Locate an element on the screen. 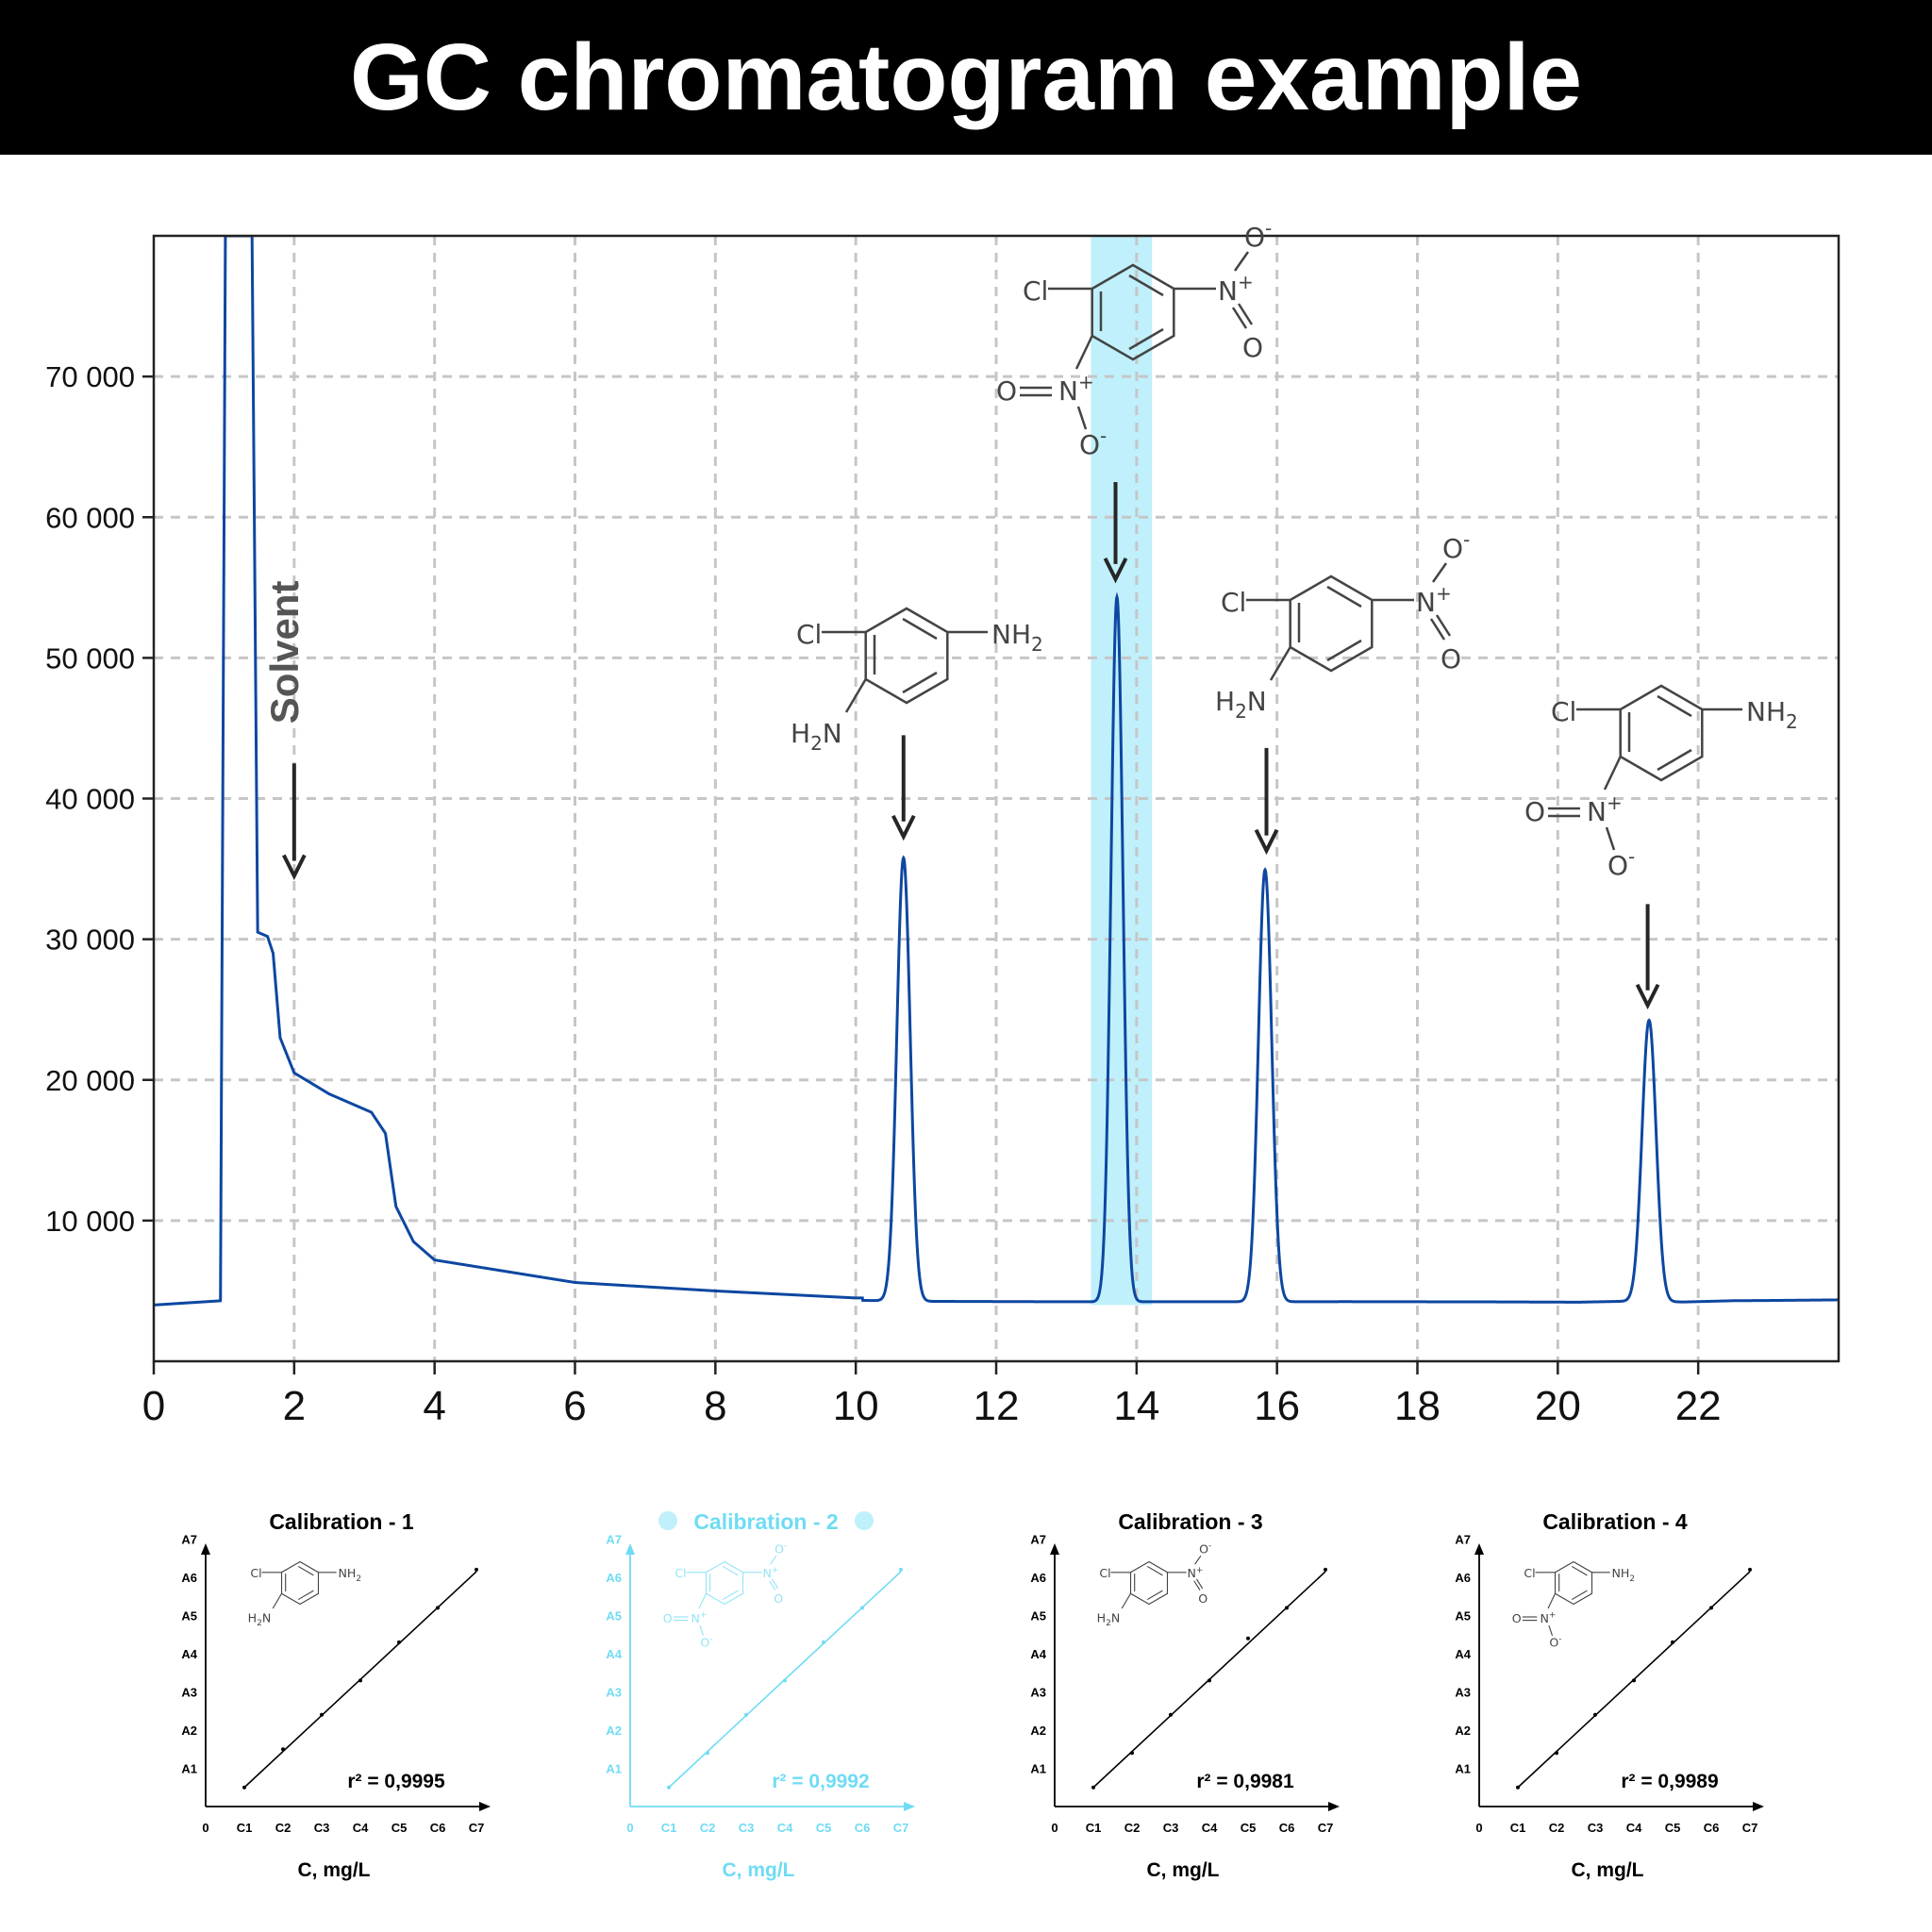  calibration-y-tick: A6 is located at coordinates (189, 1578).